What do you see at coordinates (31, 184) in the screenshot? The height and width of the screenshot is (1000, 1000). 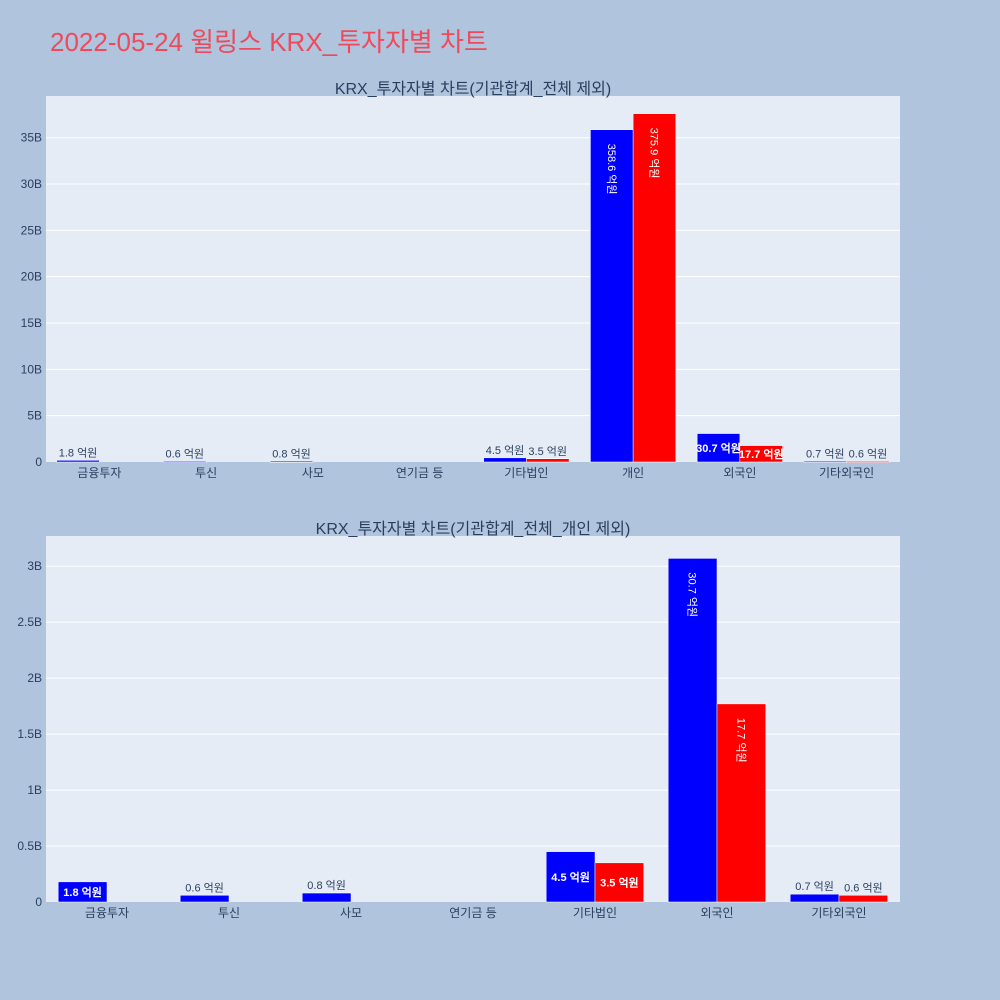 I see `y-tick-label: 30B` at bounding box center [31, 184].